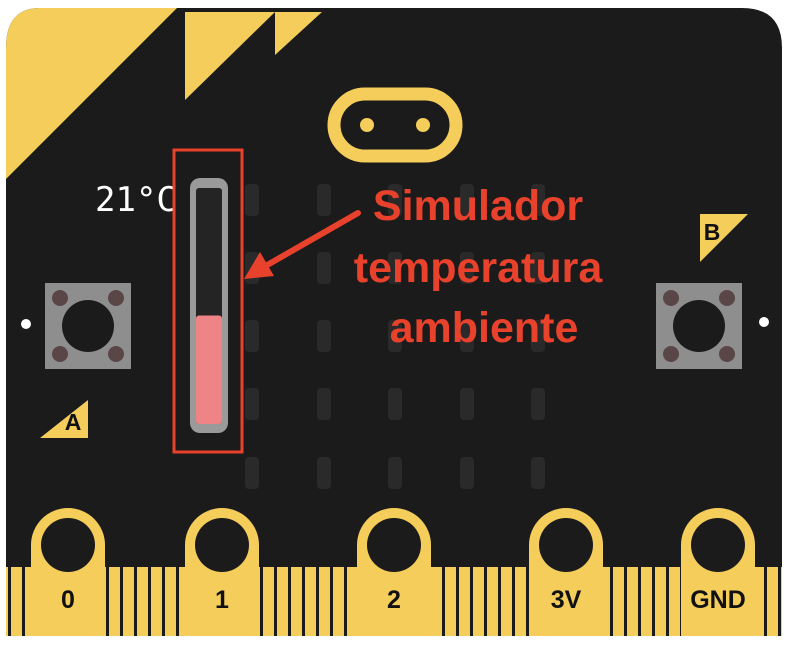 The width and height of the screenshot is (790, 652). I want to click on led-r1-c2, so click(395, 268).